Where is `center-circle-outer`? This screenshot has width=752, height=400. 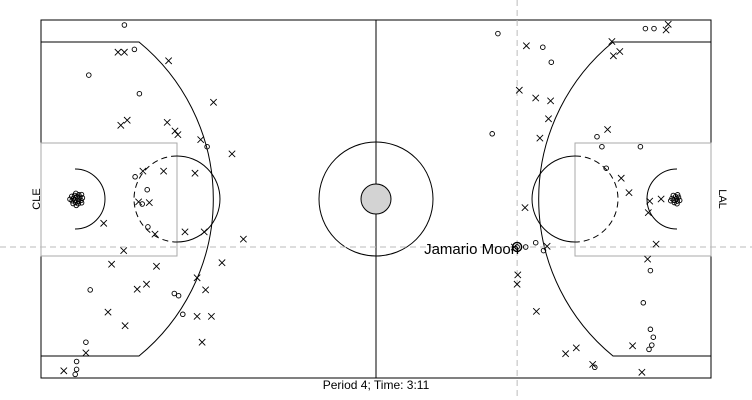 center-circle-outer is located at coordinates (376, 199).